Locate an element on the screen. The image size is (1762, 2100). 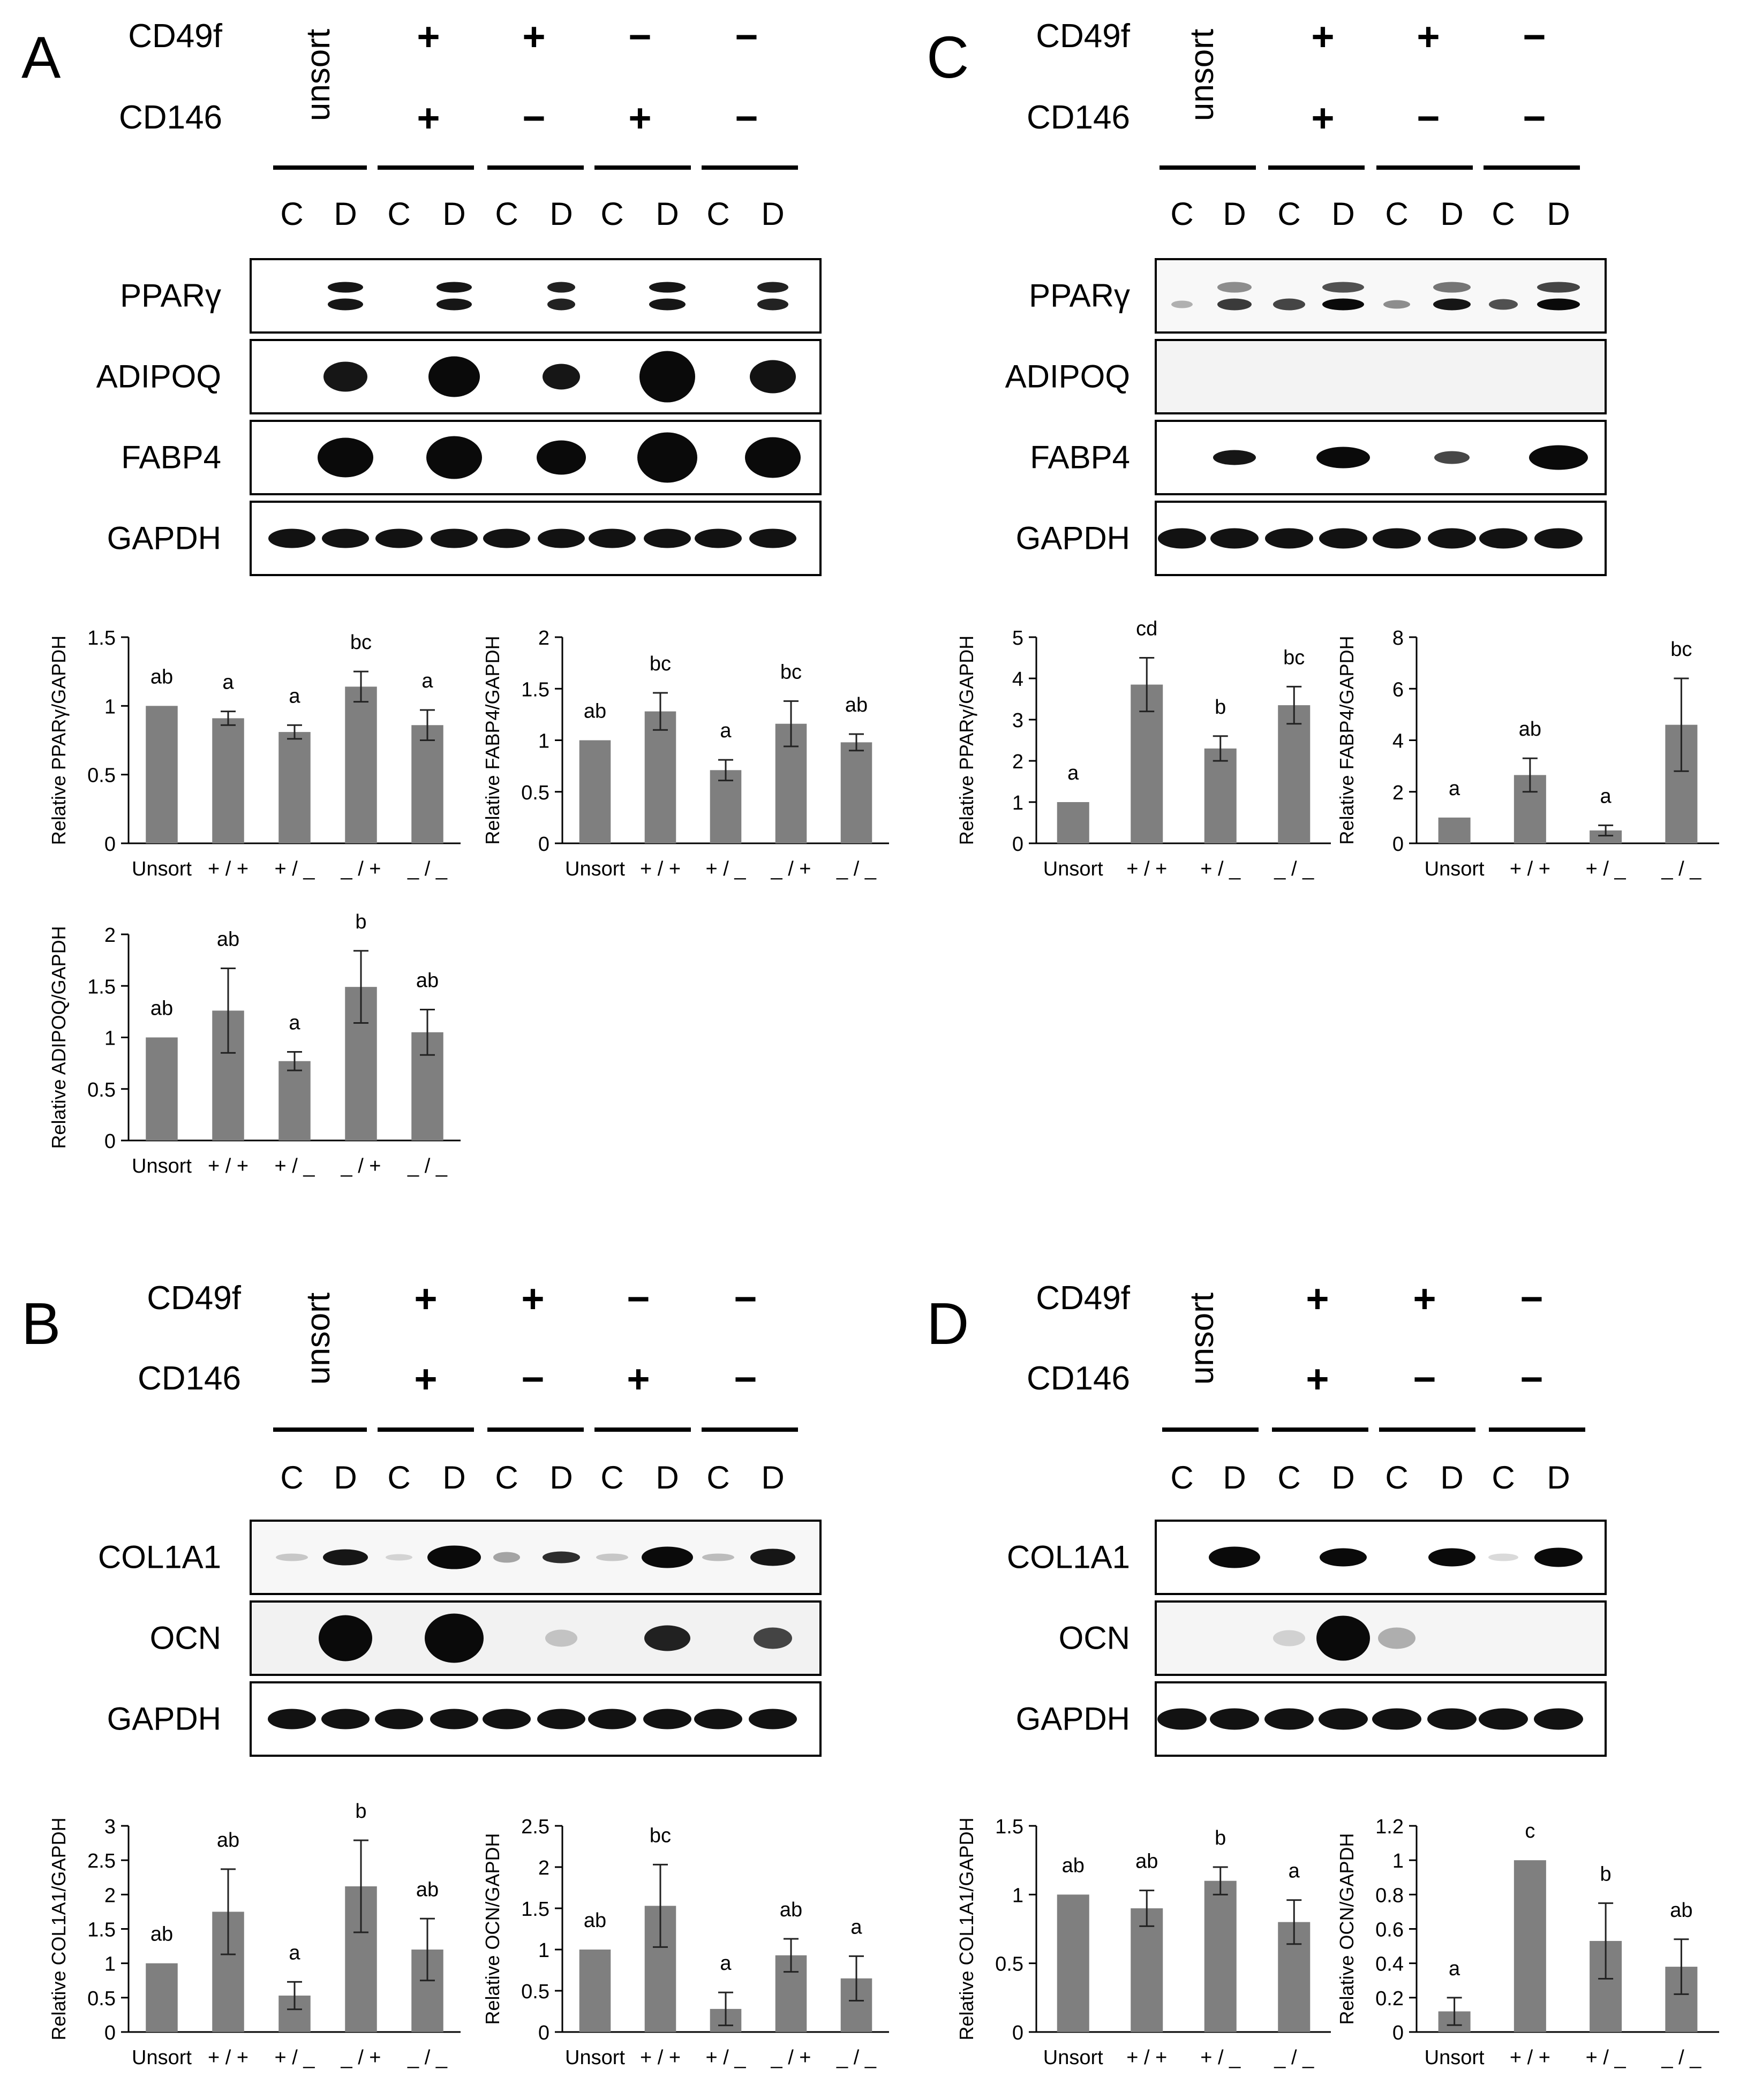
panel-c-blots: PPARγ ADIPOQ FABP4 GAPDH is located at coordinates (1306, 417).